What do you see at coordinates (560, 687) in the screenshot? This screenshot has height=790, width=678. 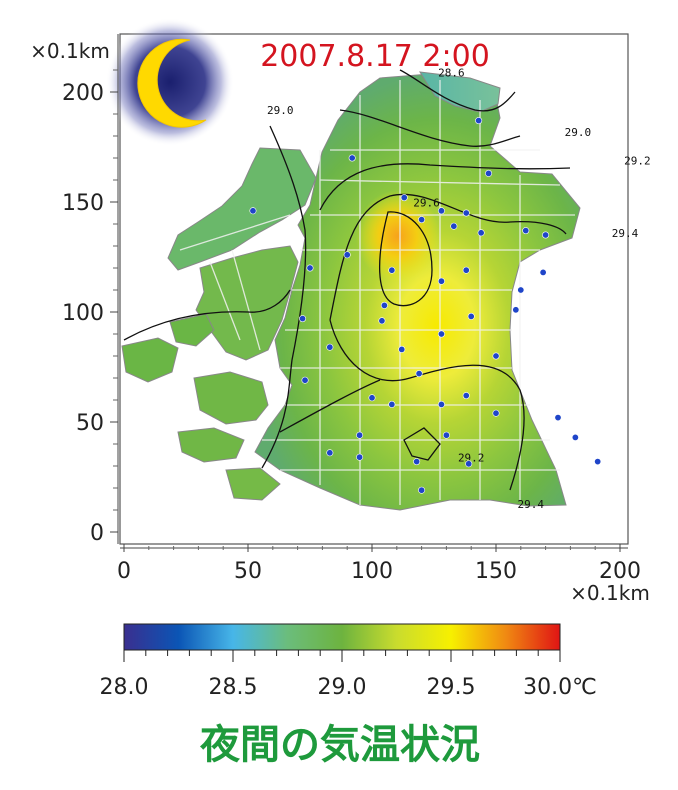 I see `colorbar-tick-label: 30.0℃` at bounding box center [560, 687].